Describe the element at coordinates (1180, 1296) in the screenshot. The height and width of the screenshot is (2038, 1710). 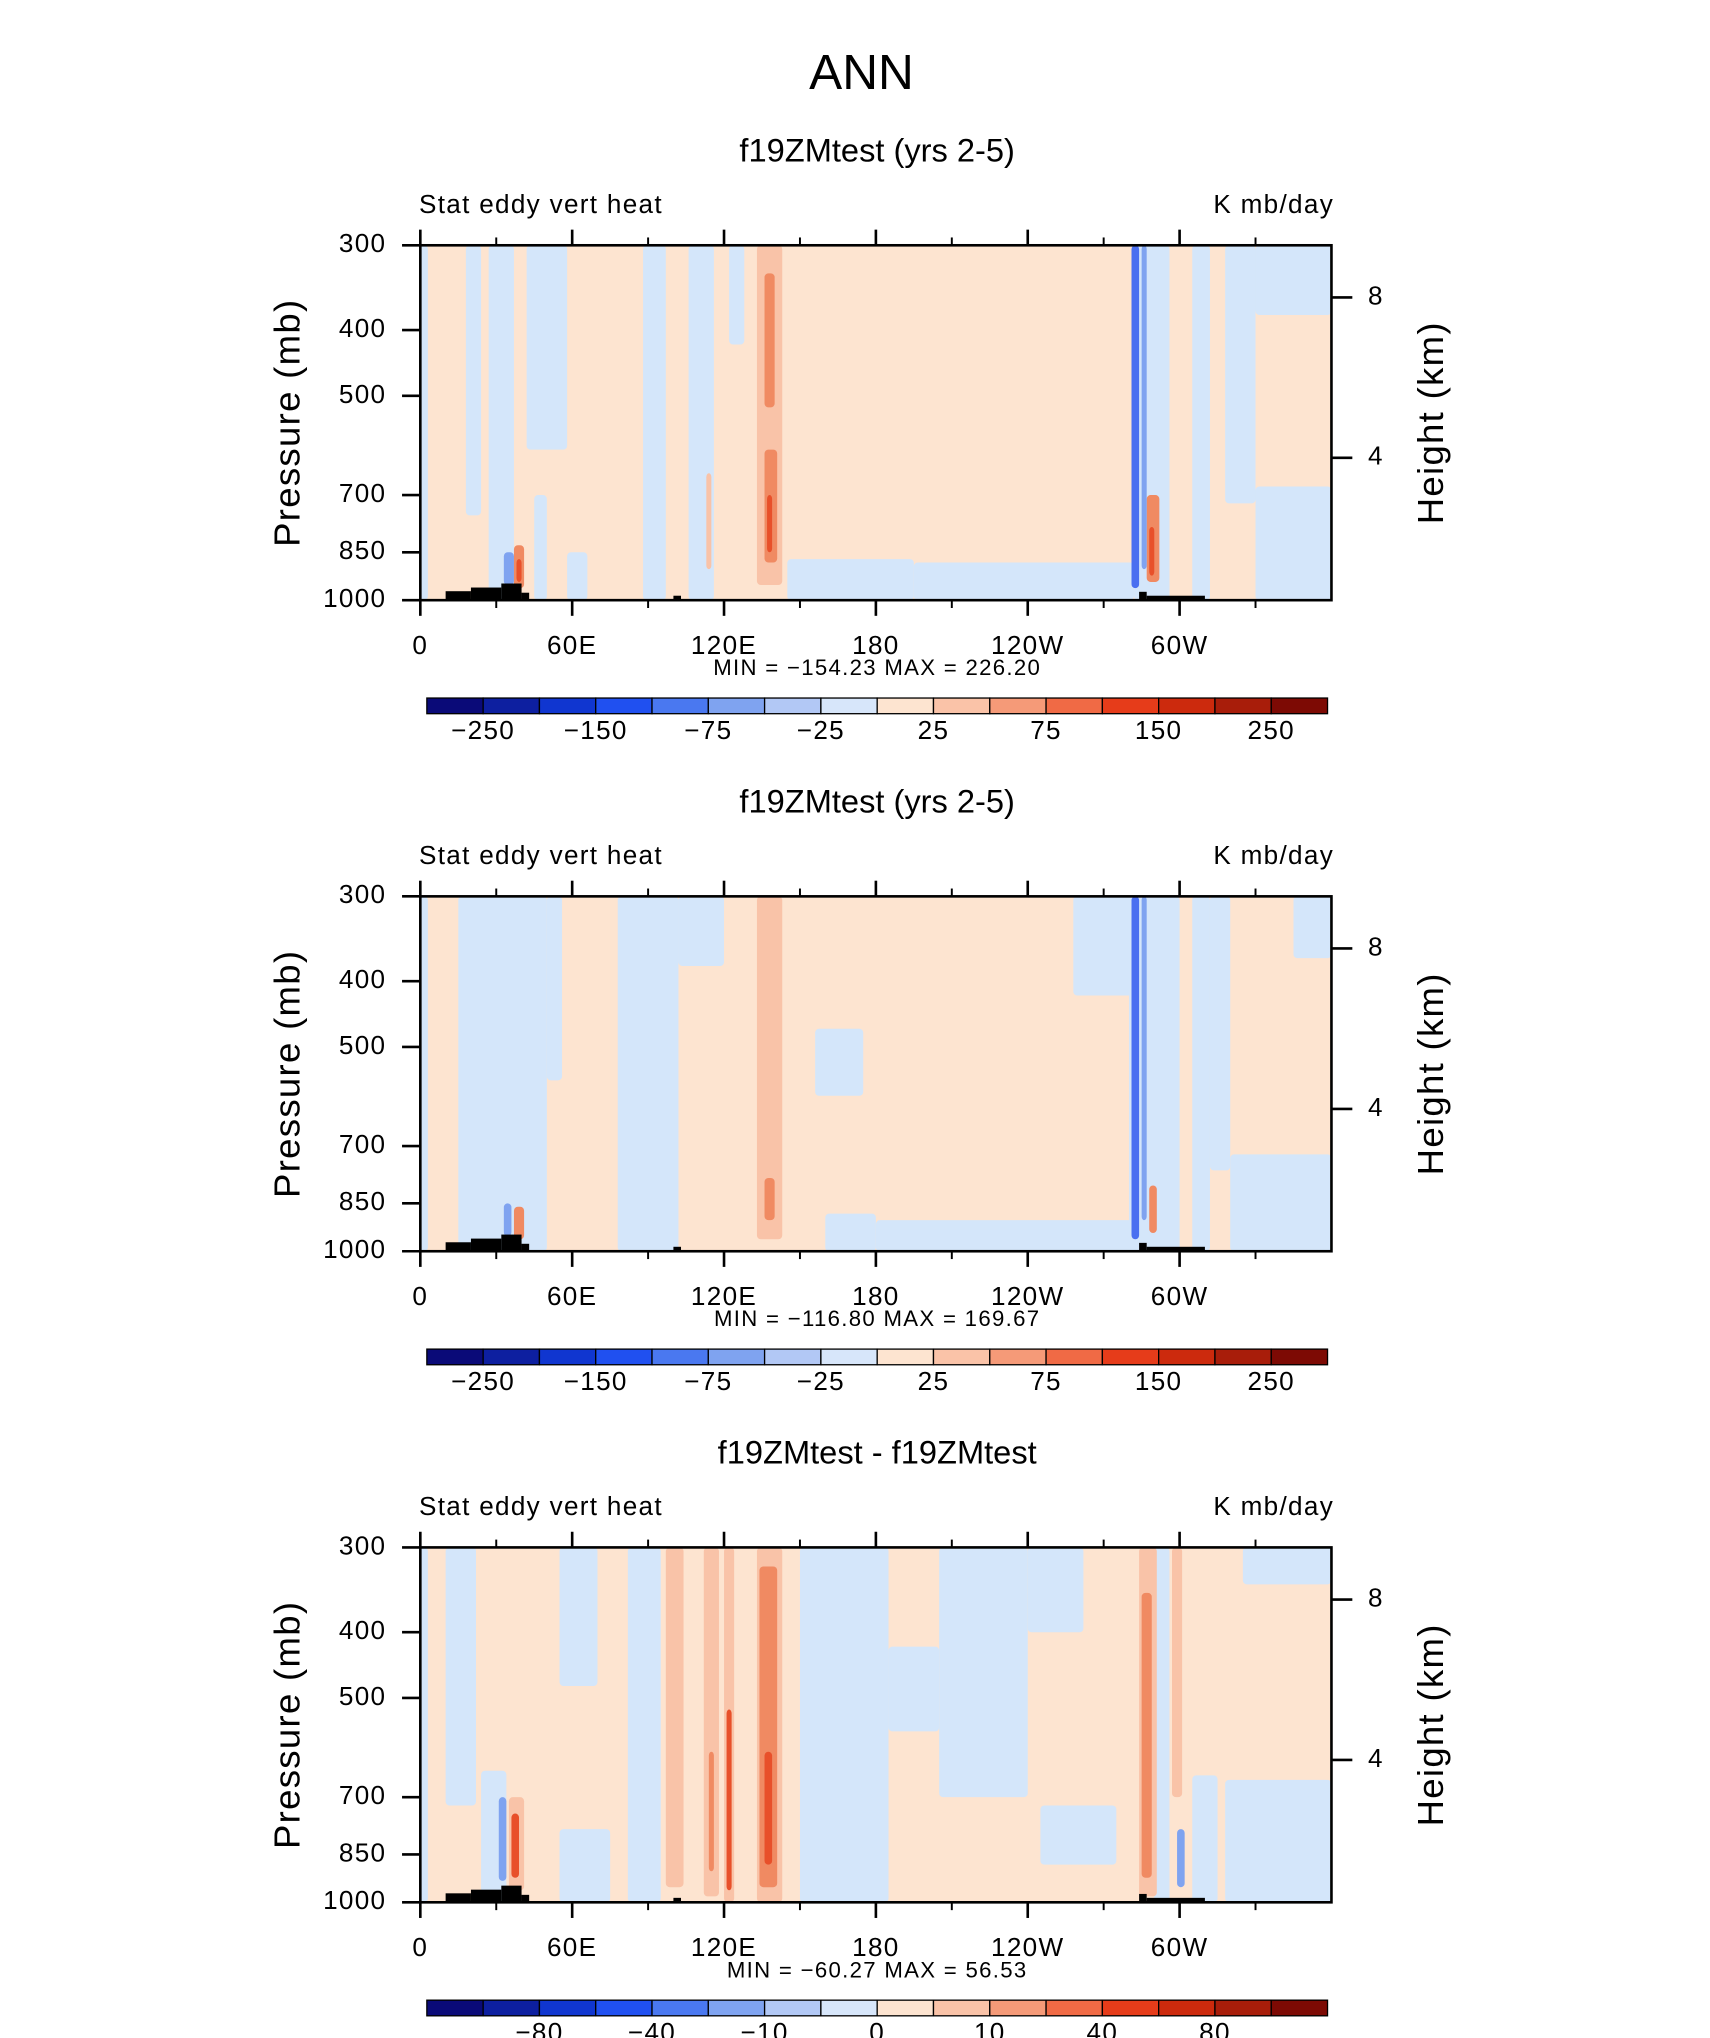
I see `x-tick-label: 60W` at that location.